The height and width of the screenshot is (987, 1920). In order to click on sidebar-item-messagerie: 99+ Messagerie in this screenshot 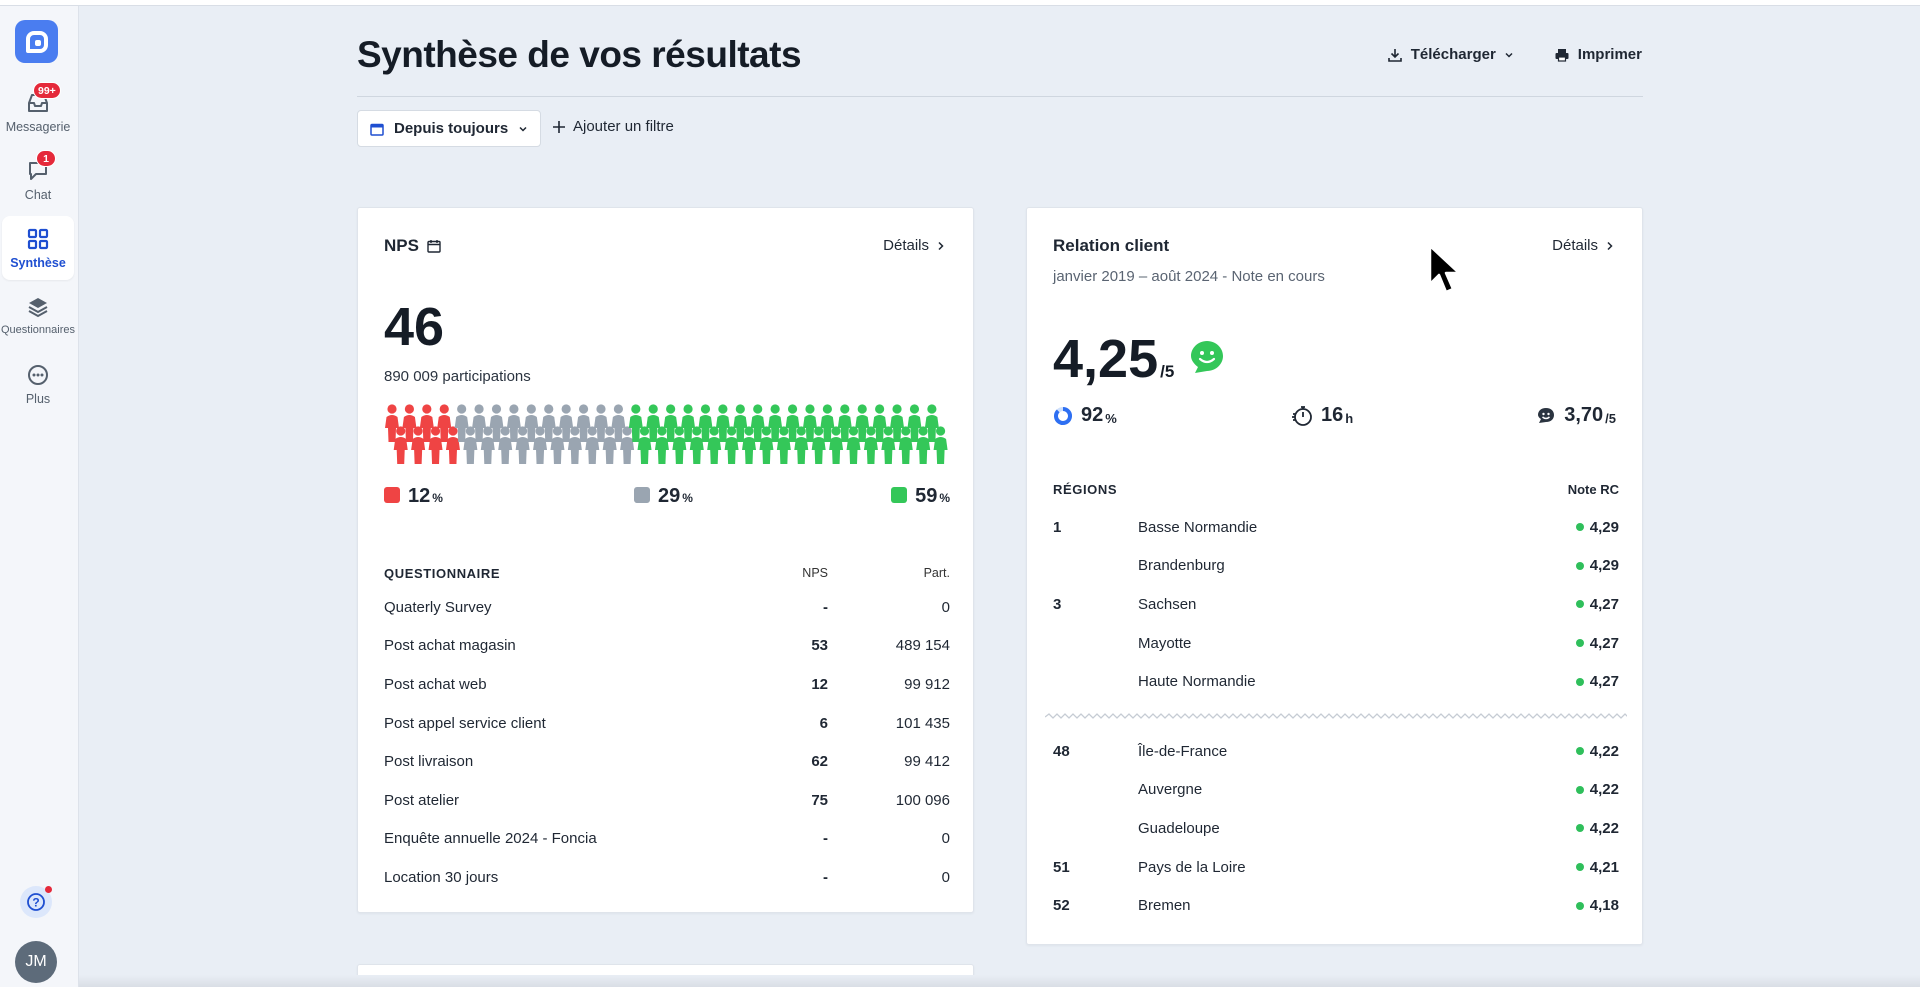, I will do `click(38, 112)`.